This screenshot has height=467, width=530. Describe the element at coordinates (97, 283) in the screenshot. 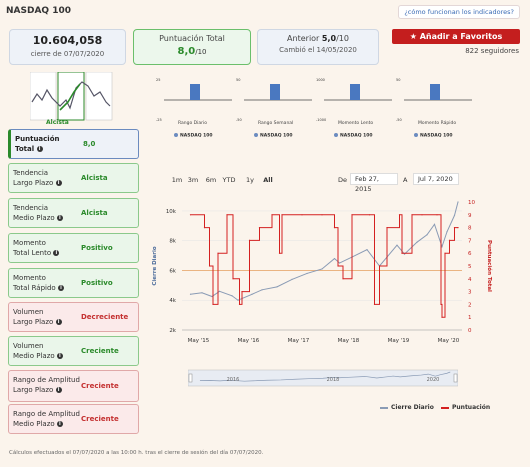

I see `indicator-state: Positivo` at that location.